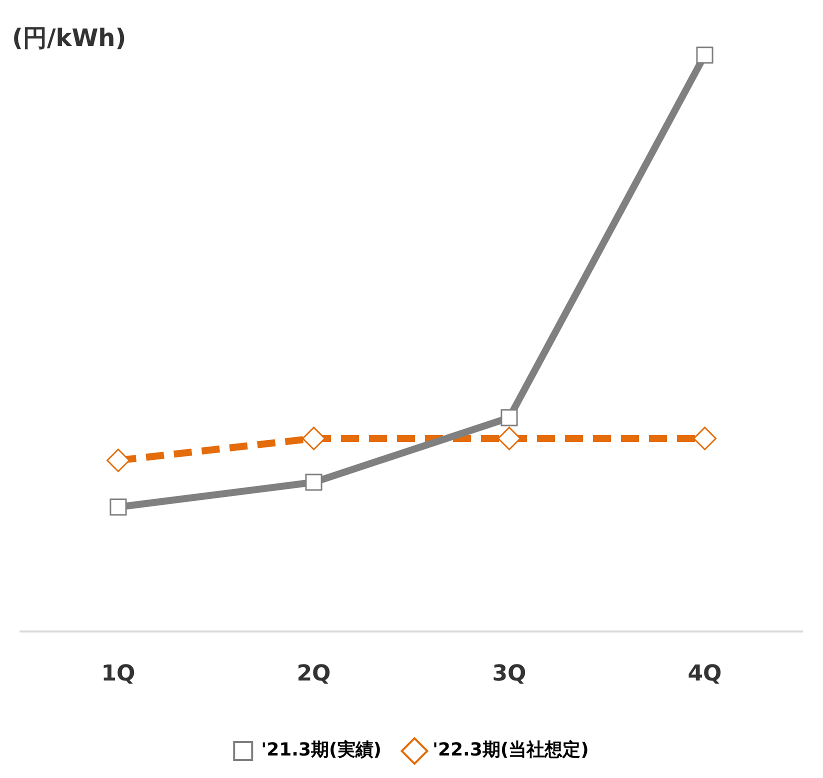 This screenshot has height=778, width=823. I want to click on x-tick-label: 2Q, so click(313, 674).